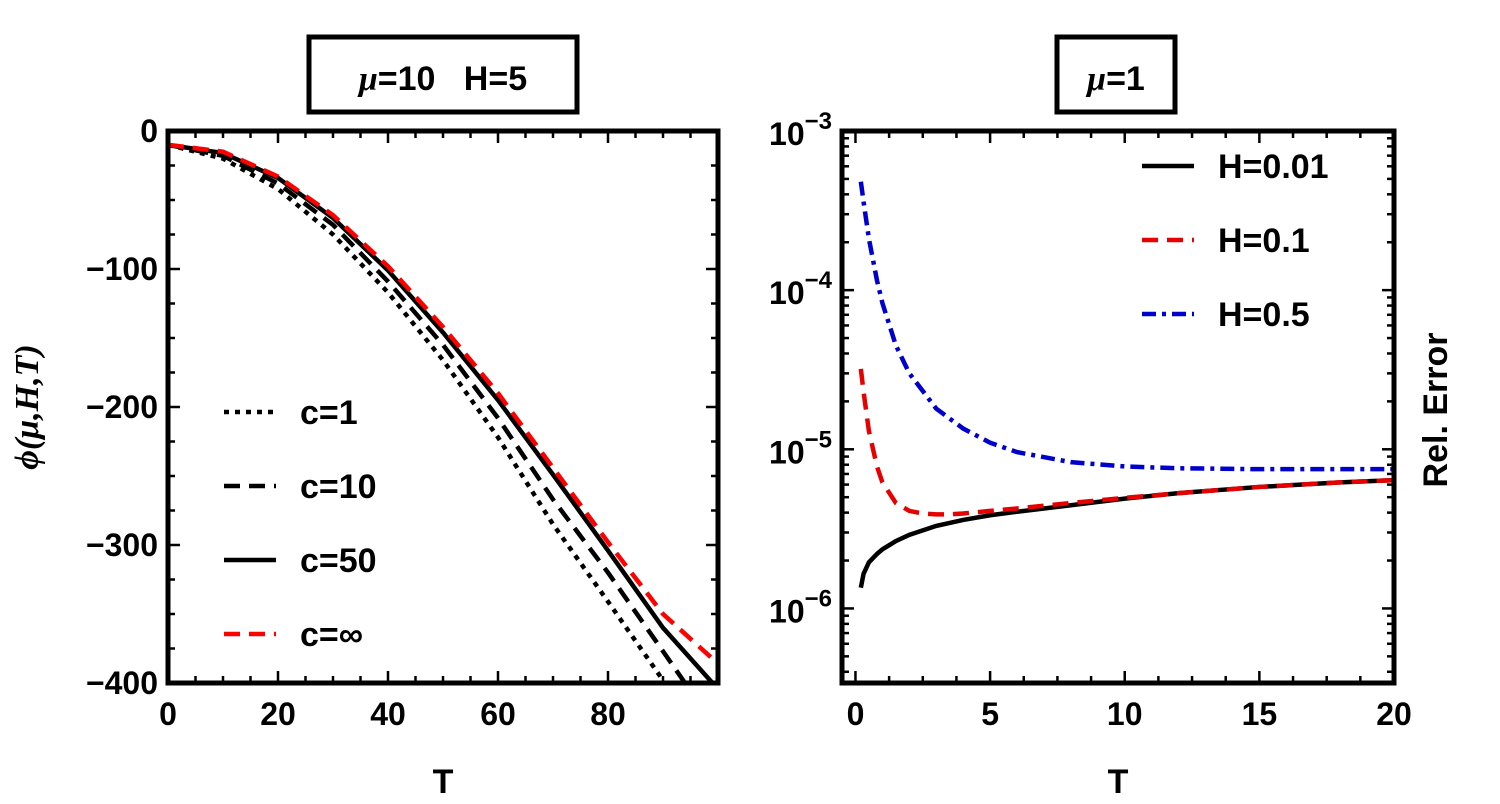  What do you see at coordinates (329, 413) in the screenshot?
I see `legend-label: c=1` at bounding box center [329, 413].